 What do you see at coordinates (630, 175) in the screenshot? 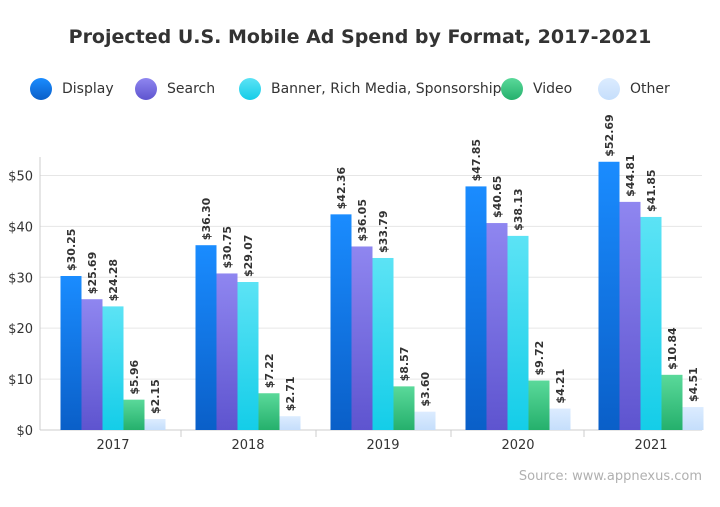
I see `data-label: $44.81` at bounding box center [630, 175].